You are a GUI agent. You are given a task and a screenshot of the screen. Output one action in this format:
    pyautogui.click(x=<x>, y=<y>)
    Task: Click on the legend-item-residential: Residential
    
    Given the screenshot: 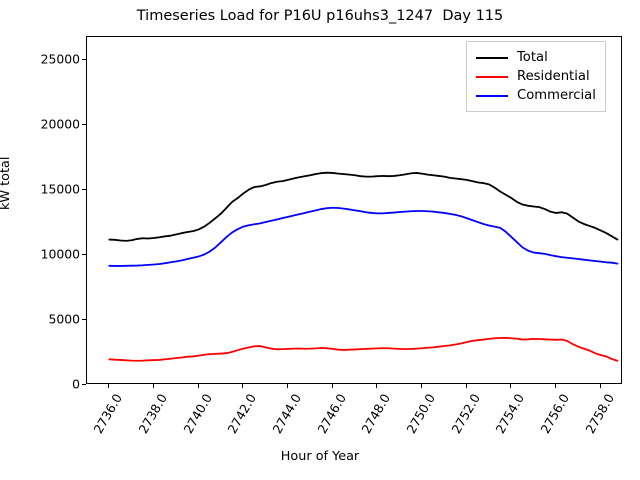 What is the action you would take?
    pyautogui.click(x=536, y=76)
    